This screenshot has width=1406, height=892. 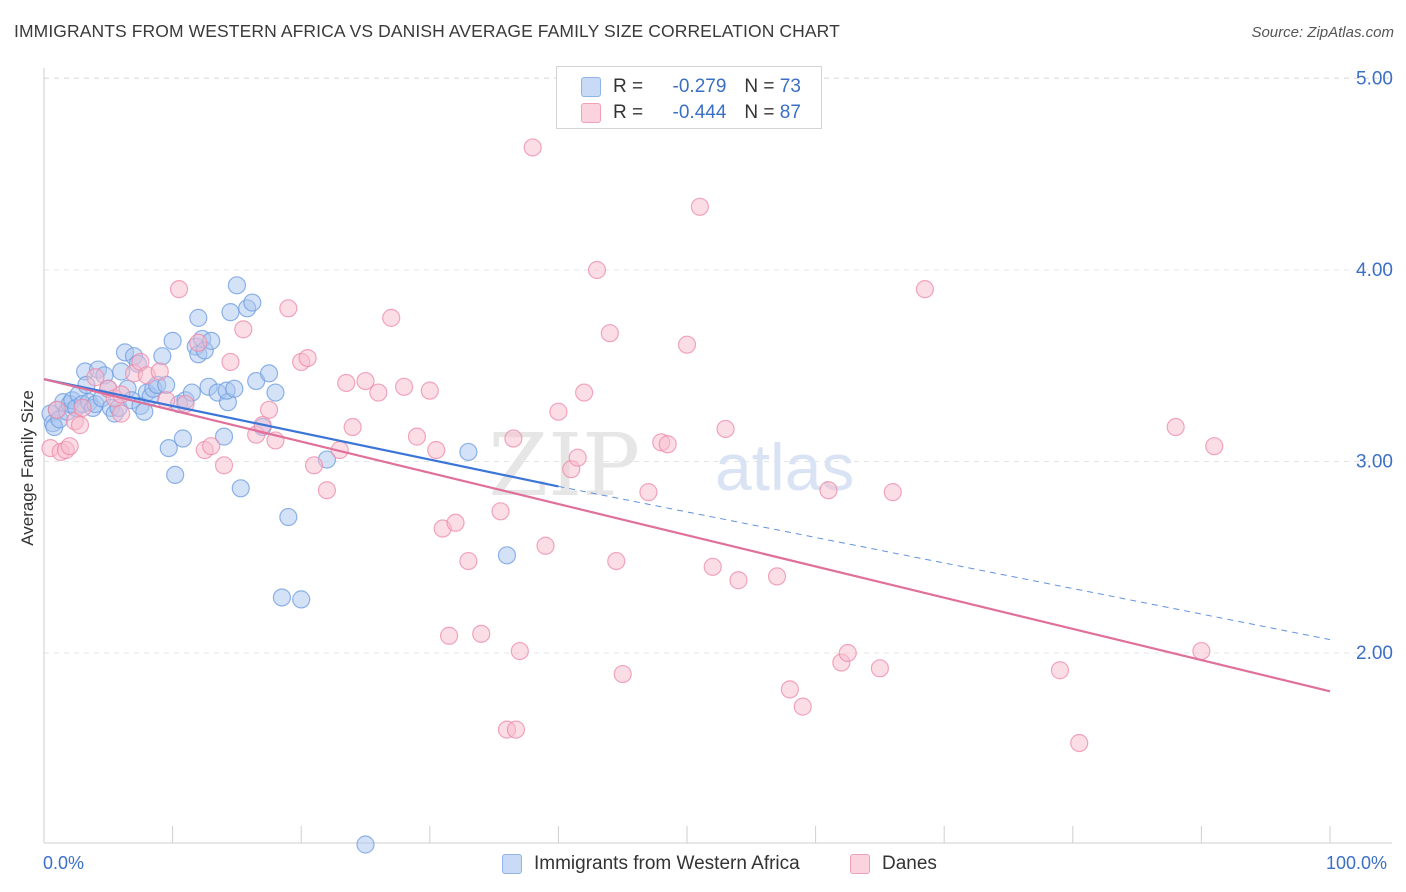 What do you see at coordinates (512, 864) in the screenshot?
I see `series-swatch-blue` at bounding box center [512, 864].